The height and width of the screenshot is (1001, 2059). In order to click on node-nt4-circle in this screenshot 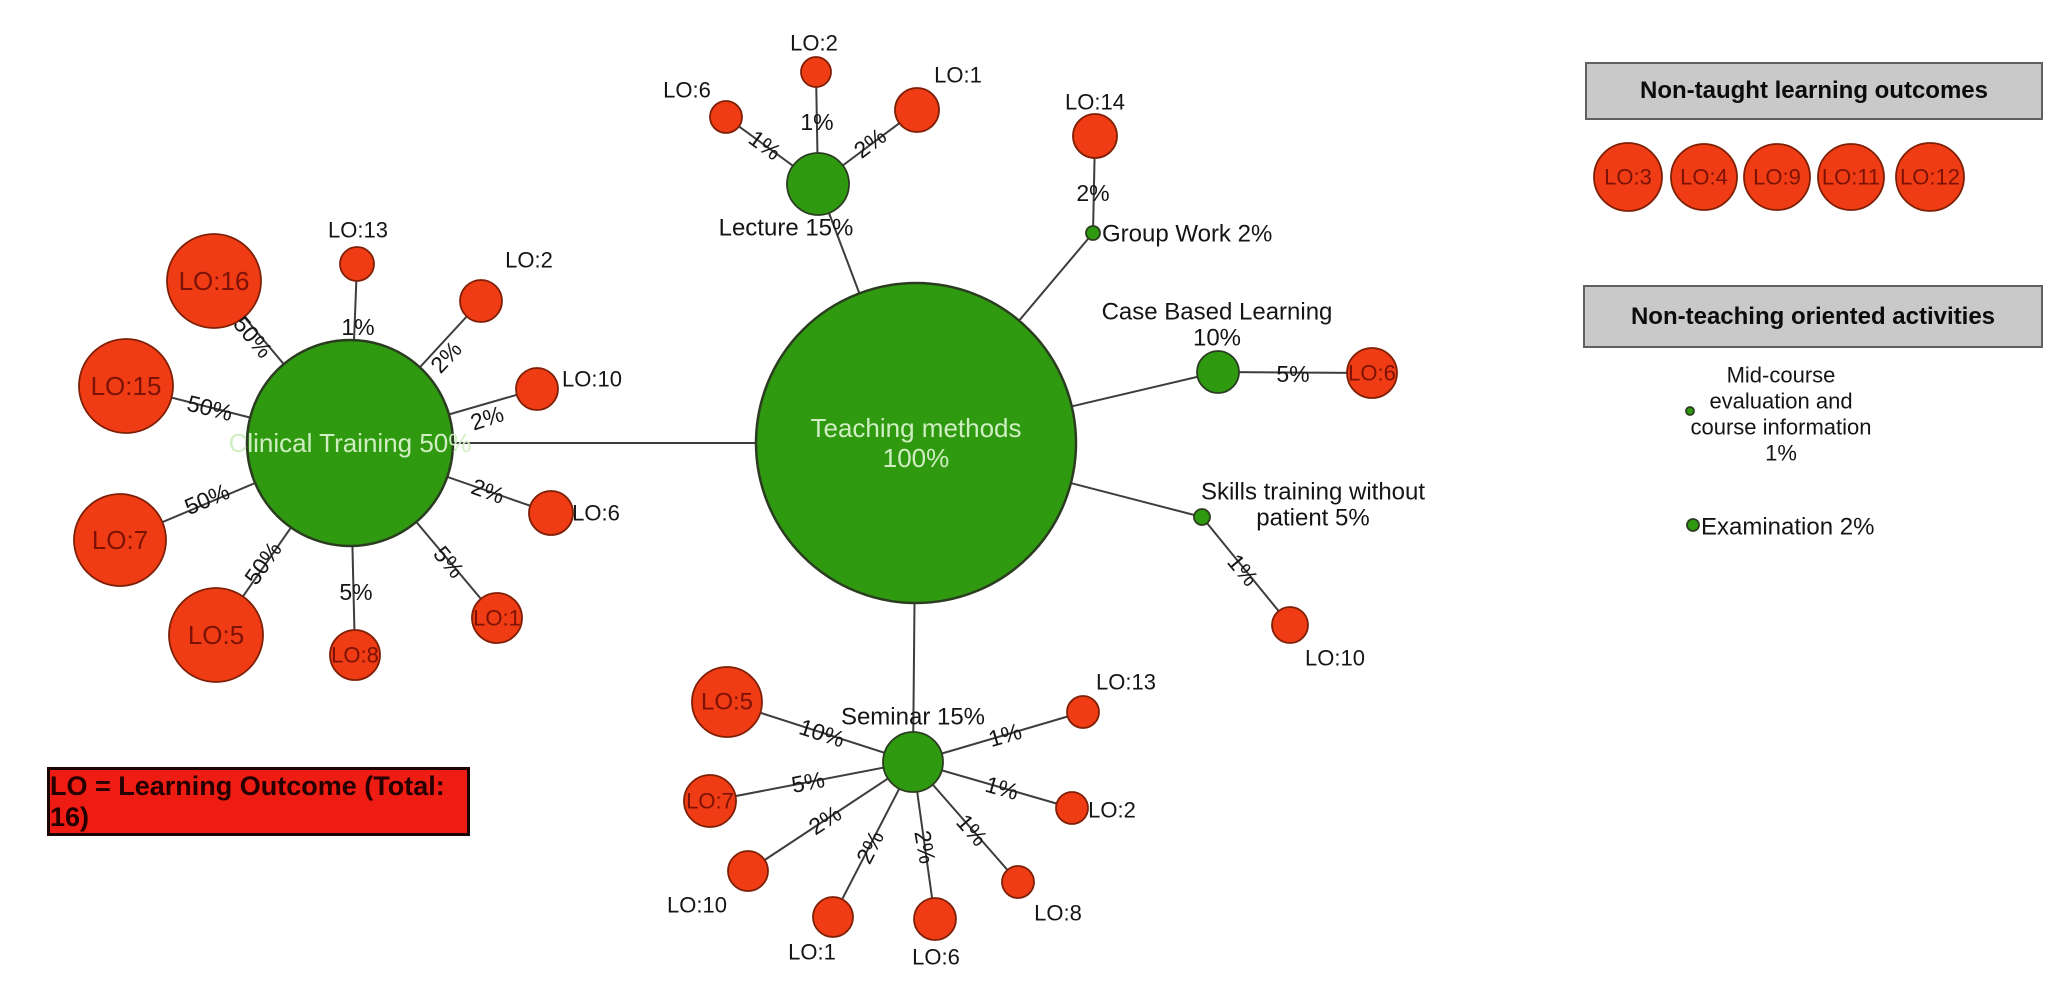, I will do `click(1704, 177)`.